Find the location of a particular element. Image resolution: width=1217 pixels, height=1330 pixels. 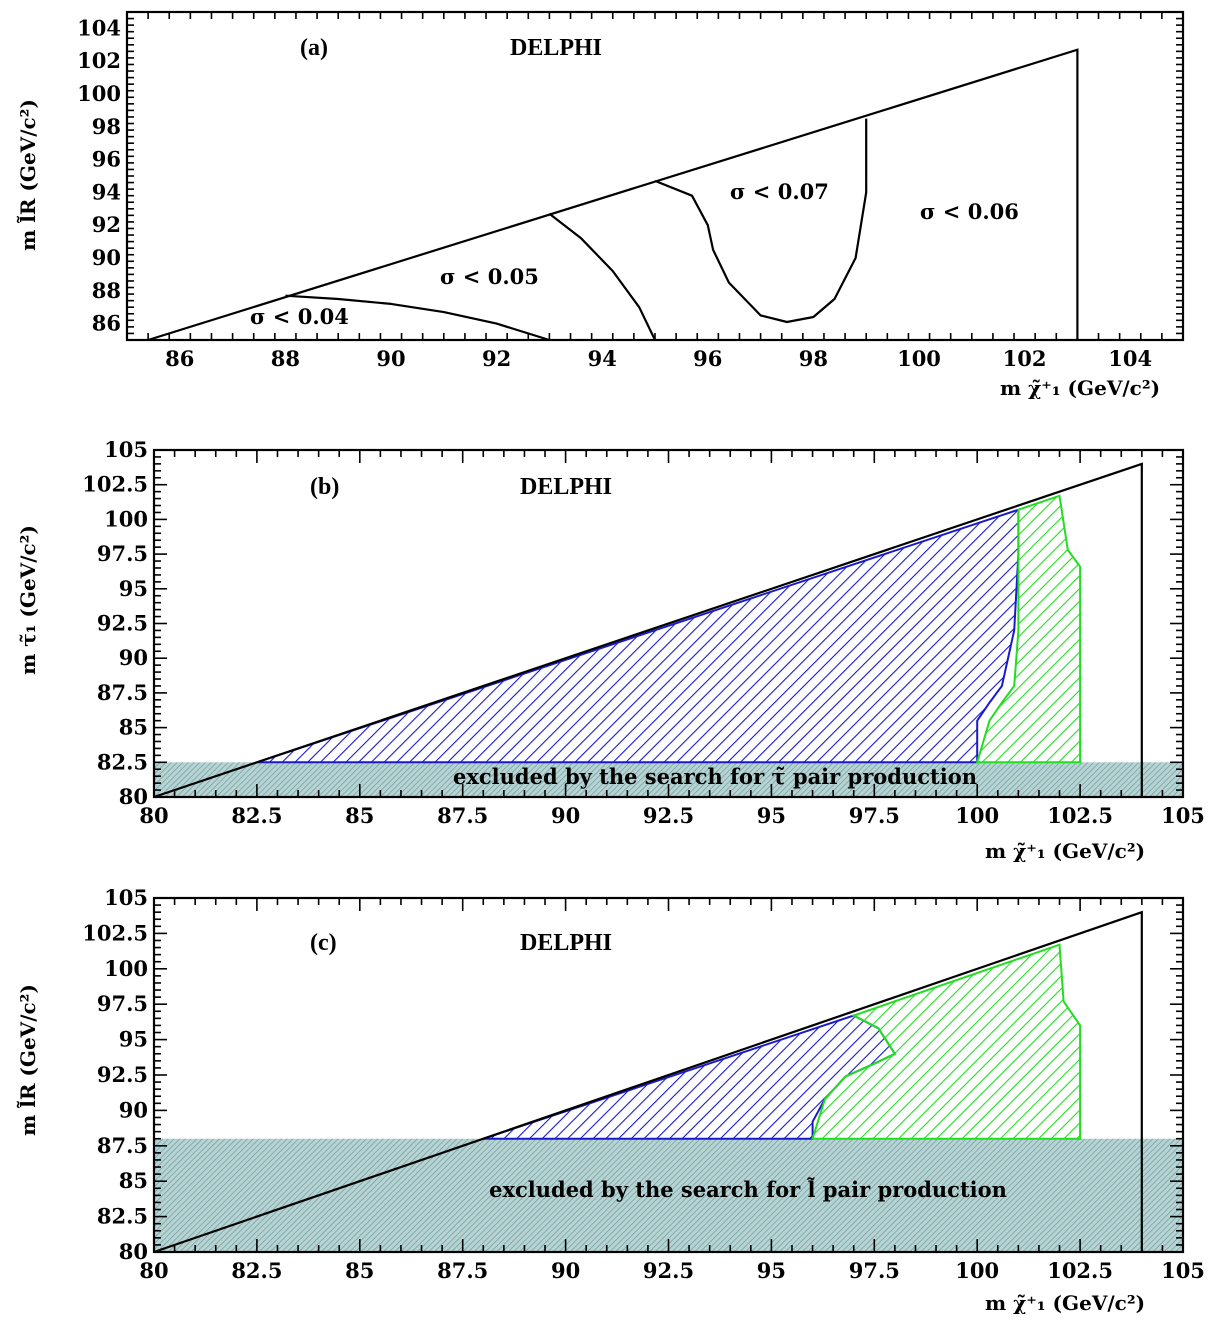

panel-label: (b) is located at coordinates (324, 487).